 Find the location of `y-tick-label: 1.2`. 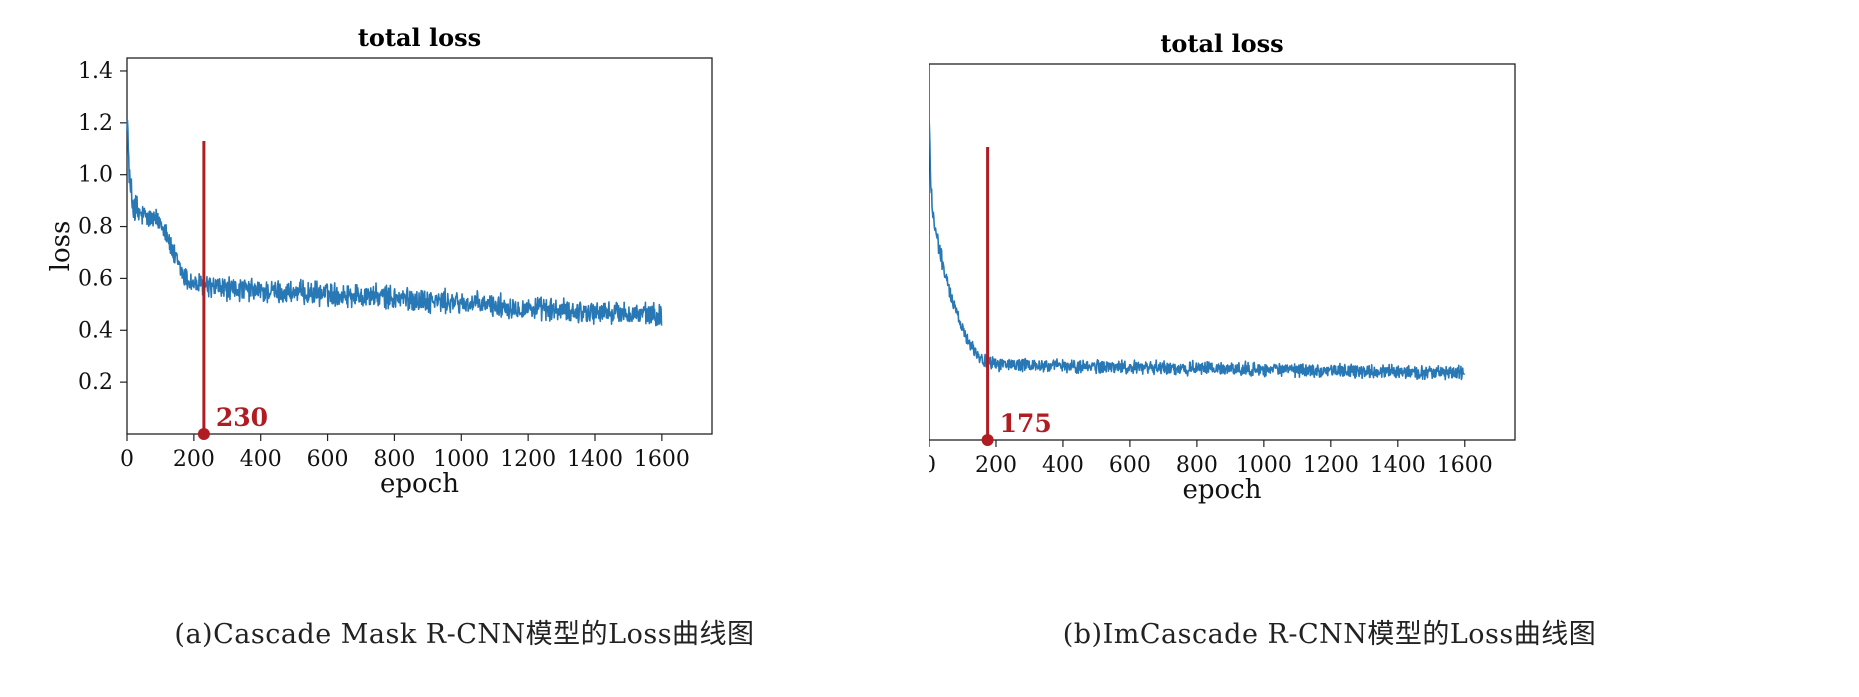

y-tick-label: 1.2 is located at coordinates (95, 123).